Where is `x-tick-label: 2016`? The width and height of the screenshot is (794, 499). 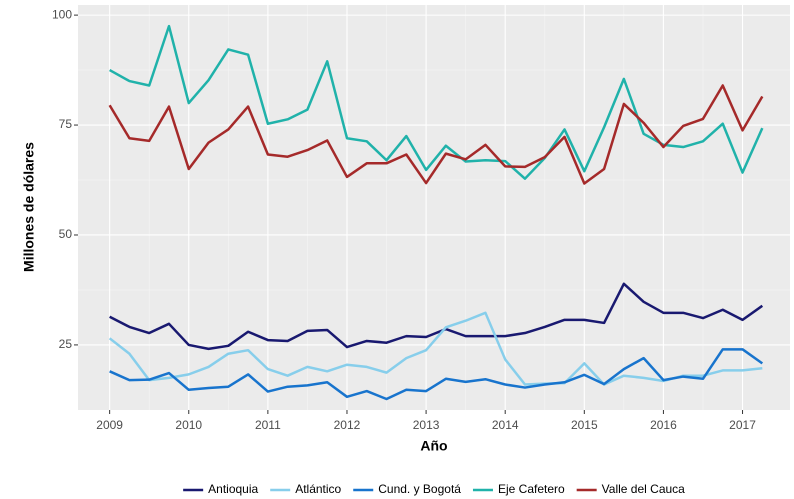
x-tick-label: 2016 is located at coordinates (663, 425).